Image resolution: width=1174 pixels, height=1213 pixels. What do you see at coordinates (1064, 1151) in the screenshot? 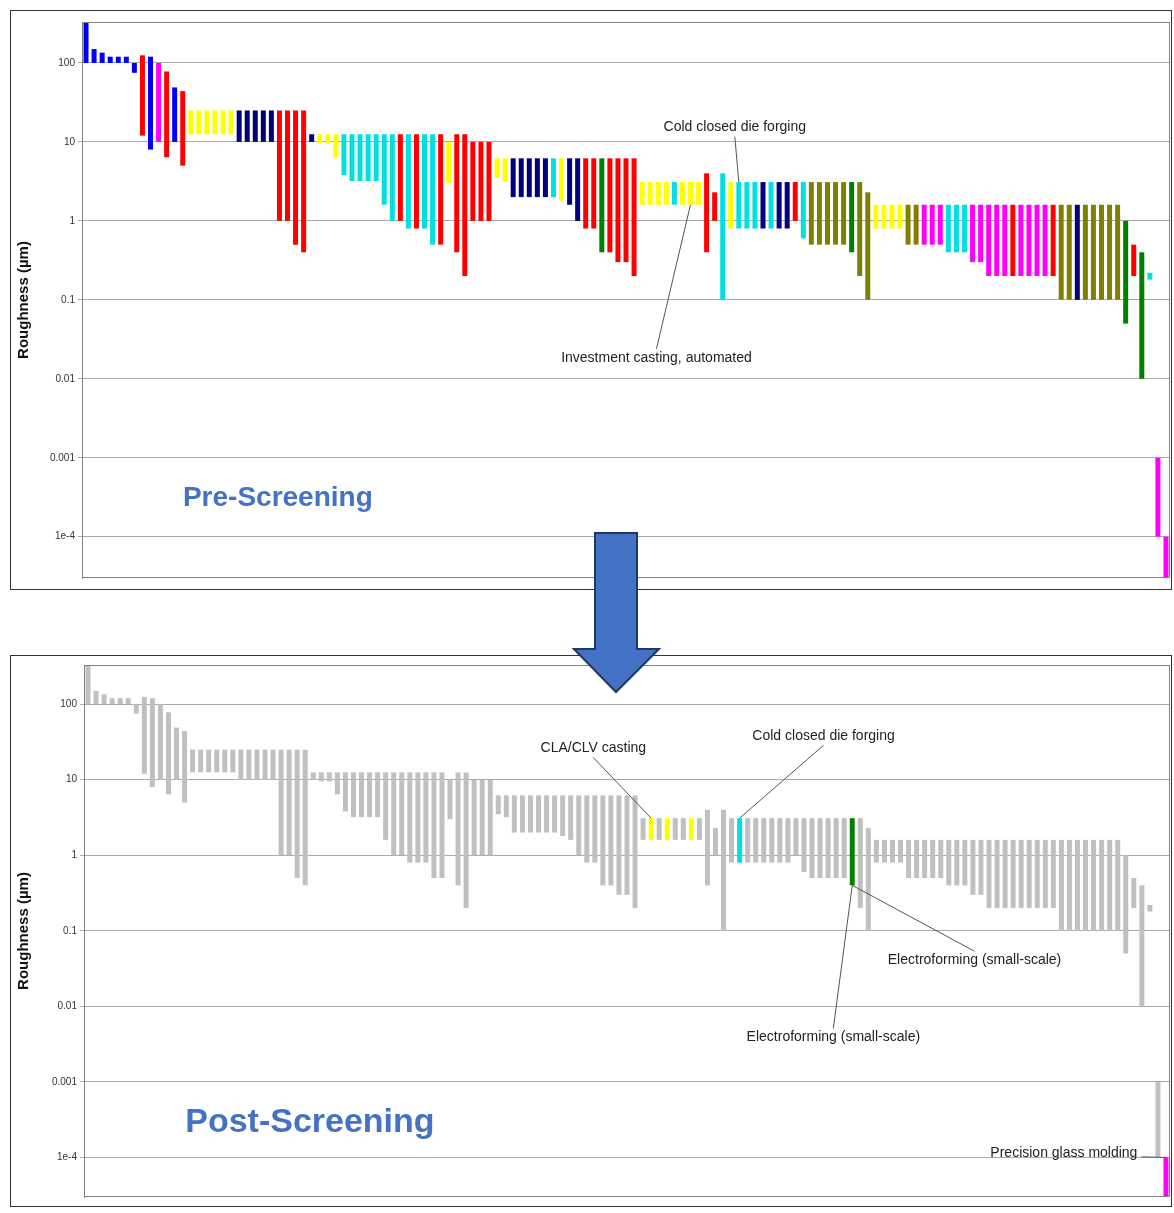
I see `annotation: Precision glass molding` at bounding box center [1064, 1151].